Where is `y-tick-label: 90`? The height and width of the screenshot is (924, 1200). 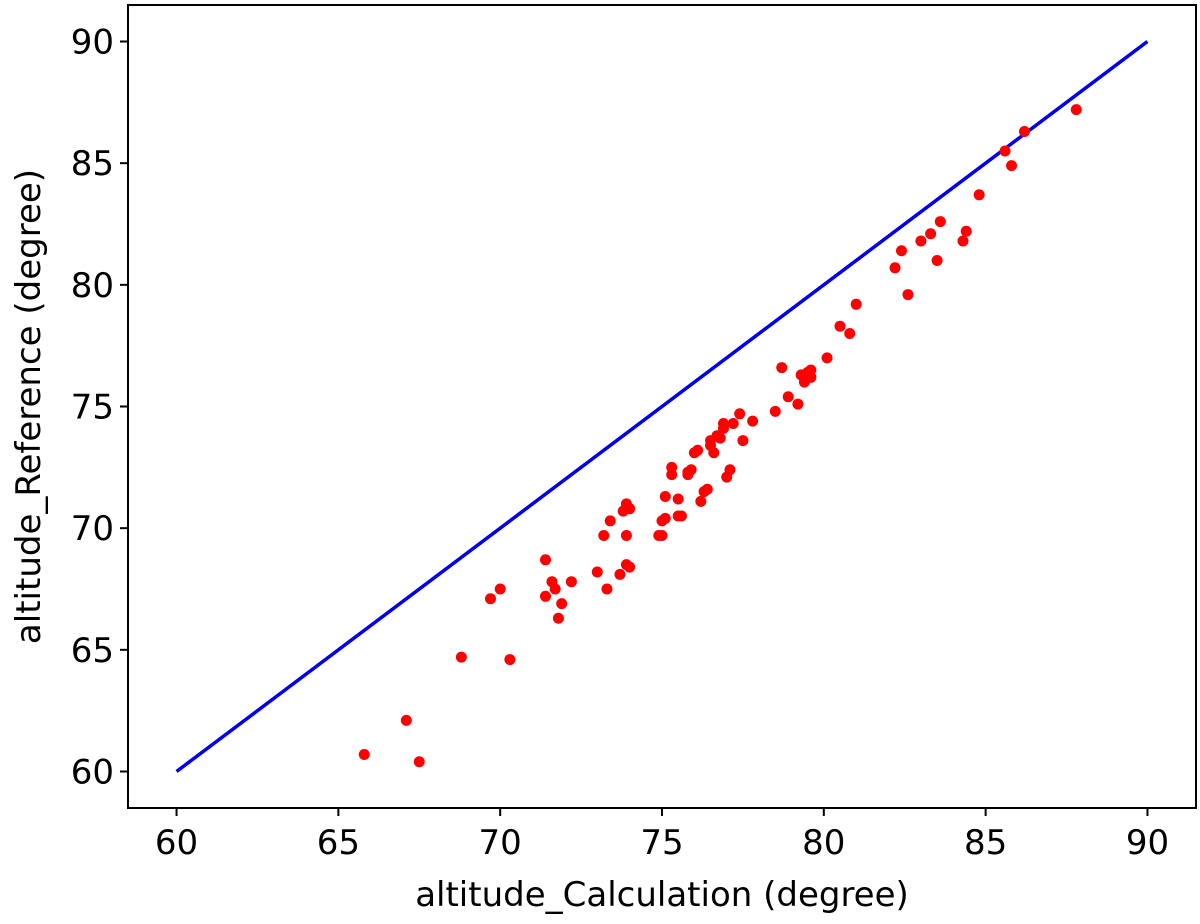 y-tick-label: 90 is located at coordinates (92, 43).